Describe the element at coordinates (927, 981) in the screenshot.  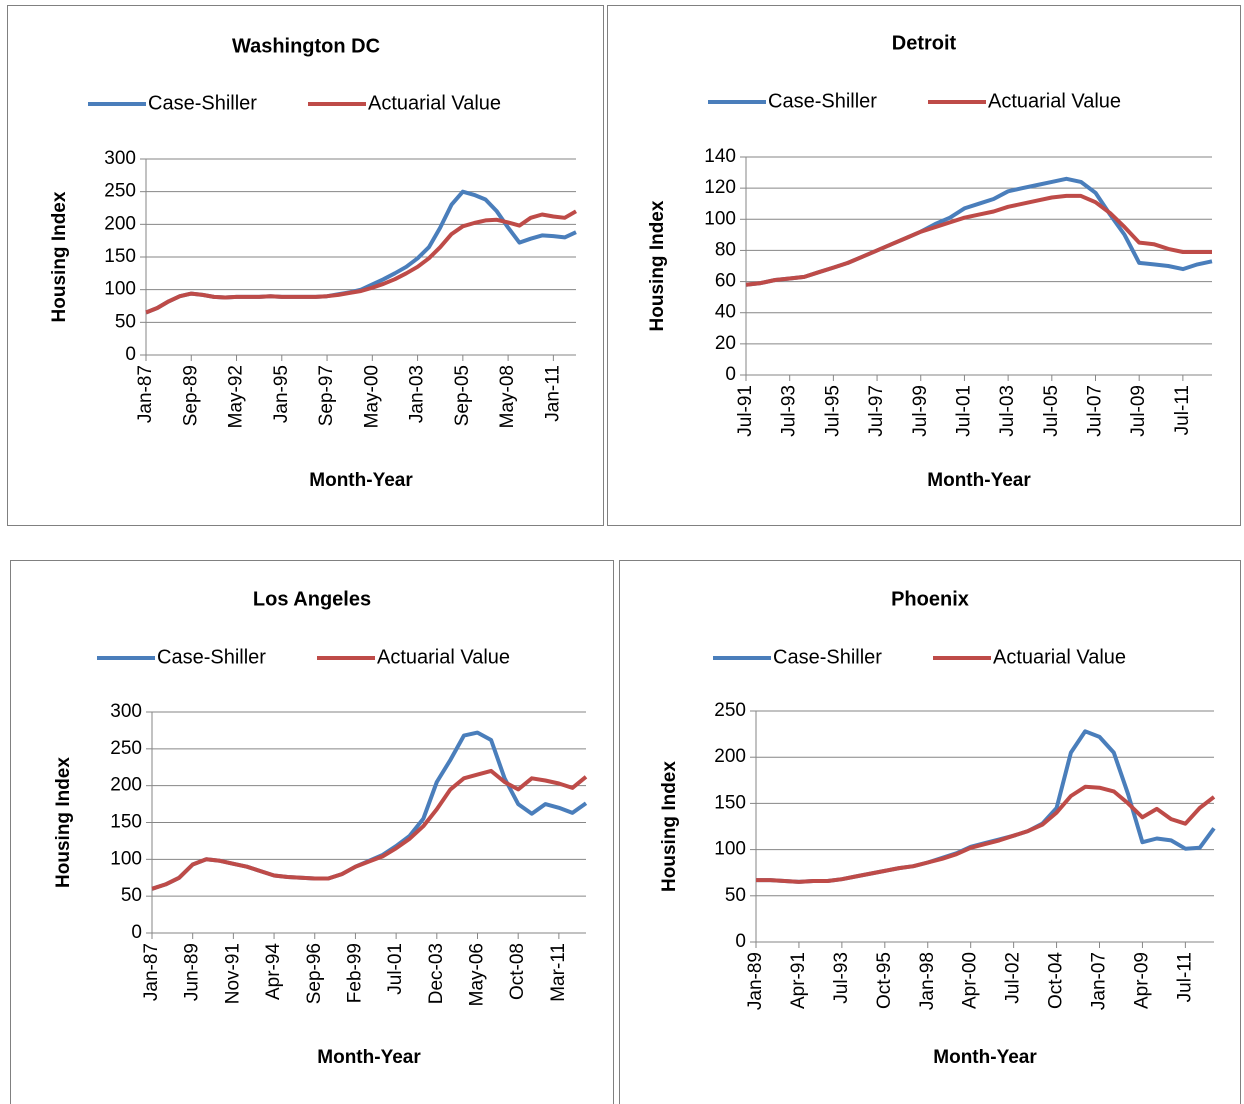
I see `x-tick-label: Jan-98` at that location.